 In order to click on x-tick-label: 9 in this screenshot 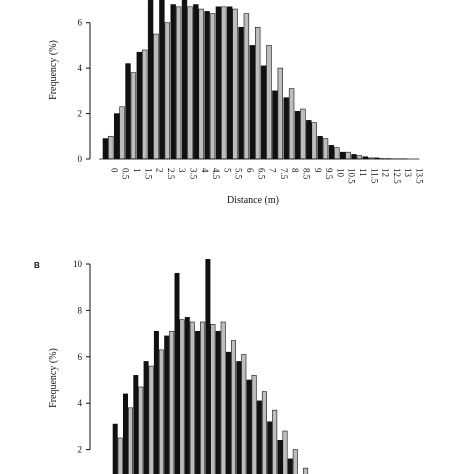, I will do `click(318, 170)`.